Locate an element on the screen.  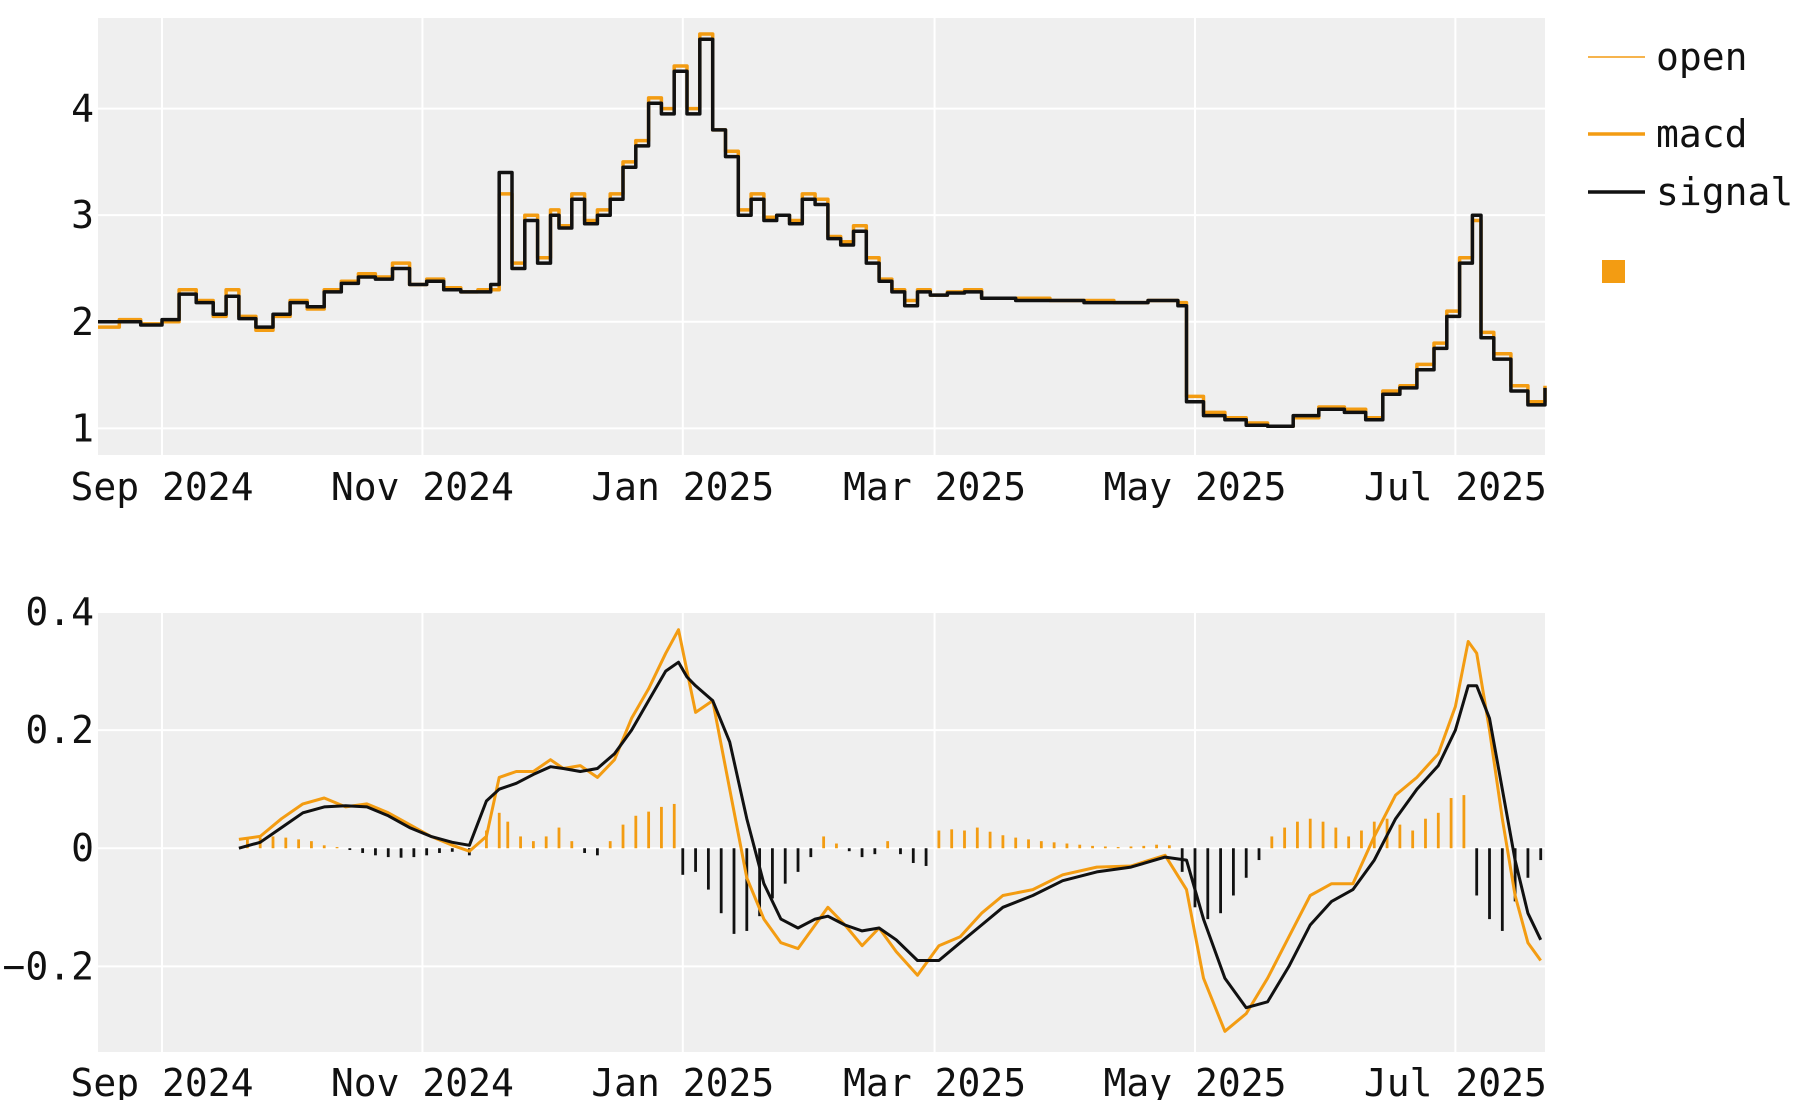
price-y-tick-labels: 1 2 3 4 is located at coordinates (82, 269).